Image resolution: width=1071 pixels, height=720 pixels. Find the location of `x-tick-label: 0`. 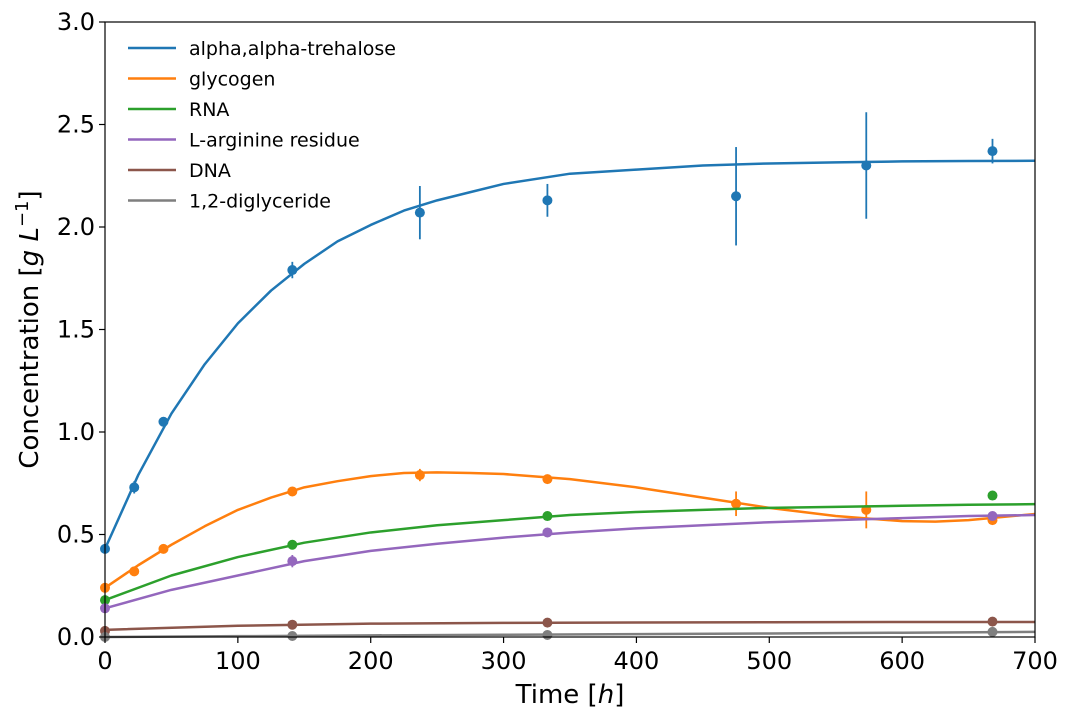

x-tick-label: 0 is located at coordinates (104, 661).